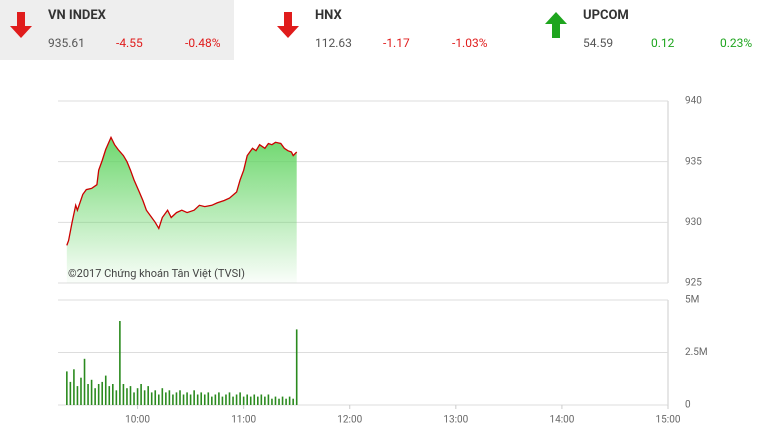 This screenshot has width=767, height=437. I want to click on index-change: 0.12, so click(663, 43).